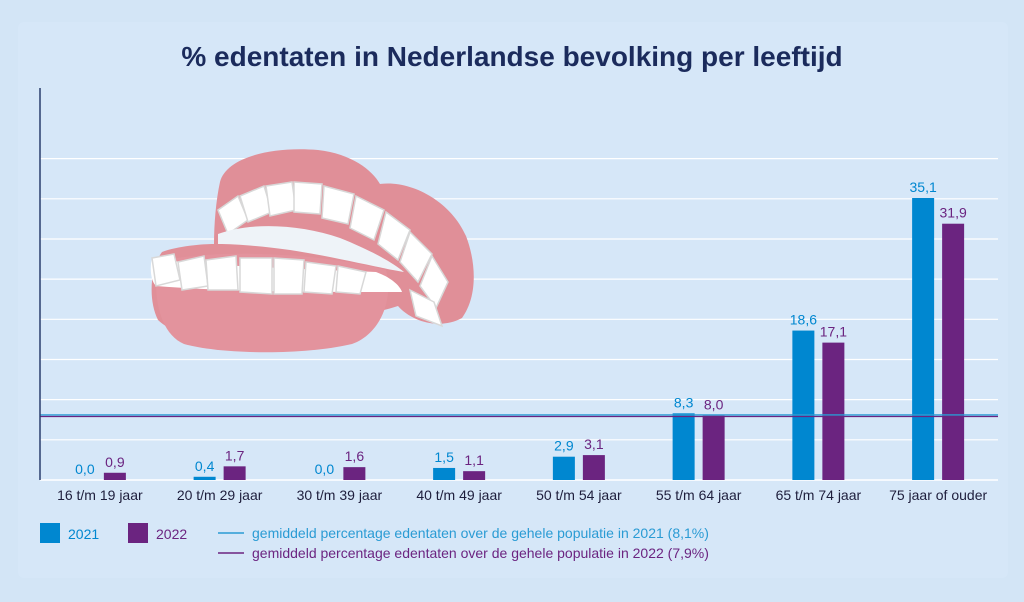  What do you see at coordinates (355, 456) in the screenshot?
I see `data-label-2022-2: 1,6` at bounding box center [355, 456].